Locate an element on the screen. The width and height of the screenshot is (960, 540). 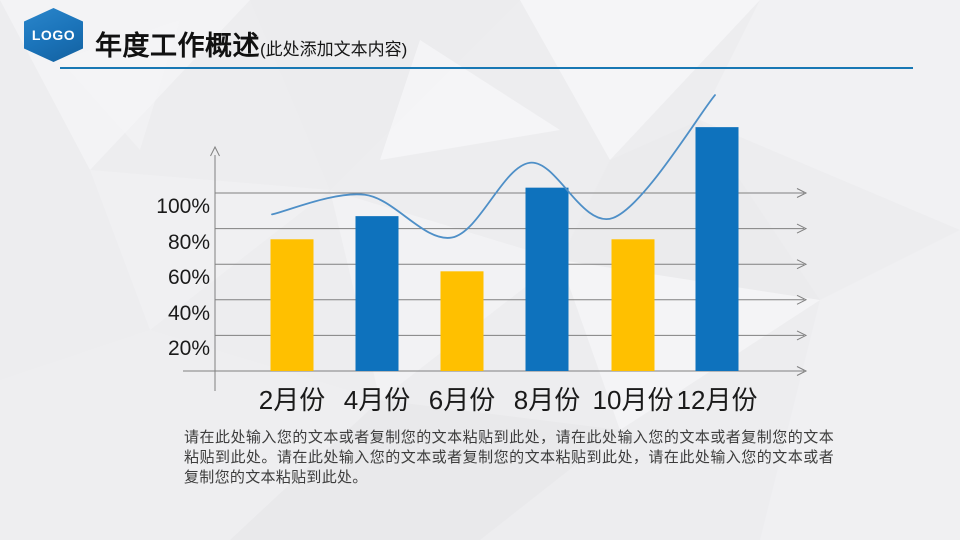
y-tick-label: 60% is located at coordinates (188, 278).